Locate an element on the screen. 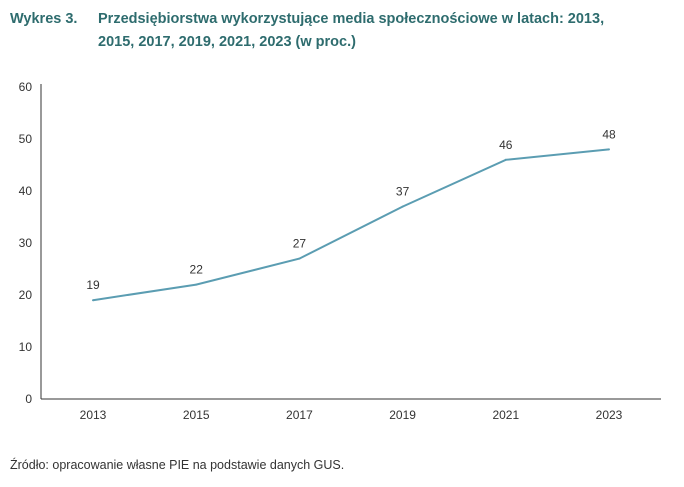  x-tick-label: 2019 is located at coordinates (402, 415).